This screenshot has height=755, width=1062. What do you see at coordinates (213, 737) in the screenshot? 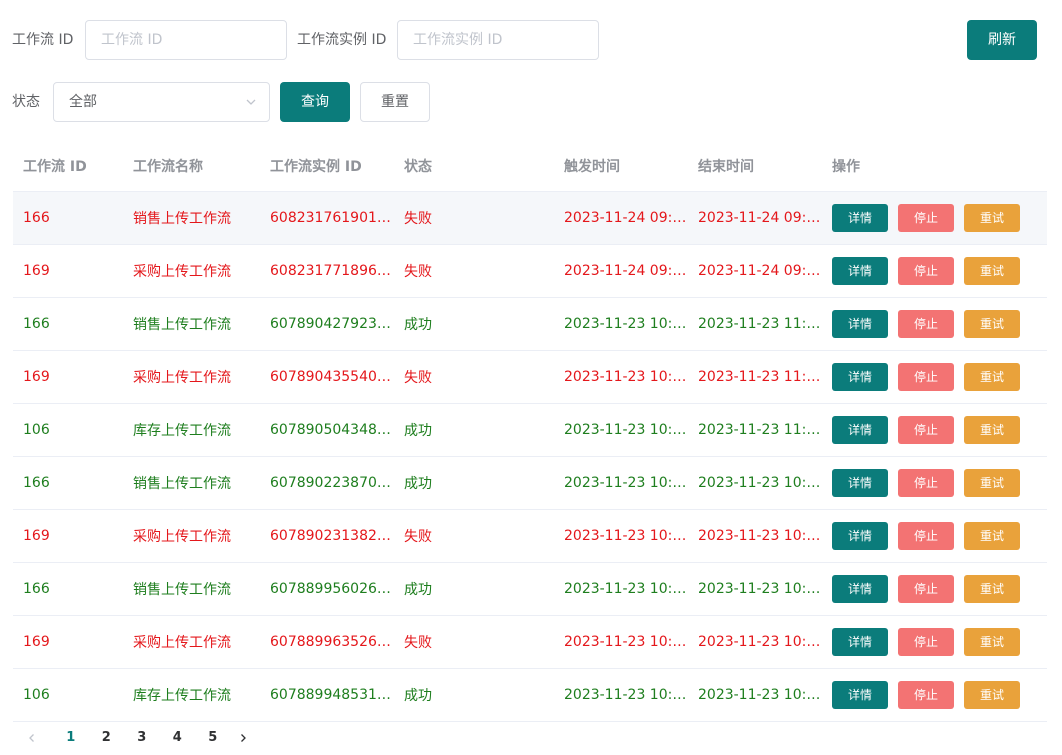
I see `page-5-button: 5` at bounding box center [213, 737].